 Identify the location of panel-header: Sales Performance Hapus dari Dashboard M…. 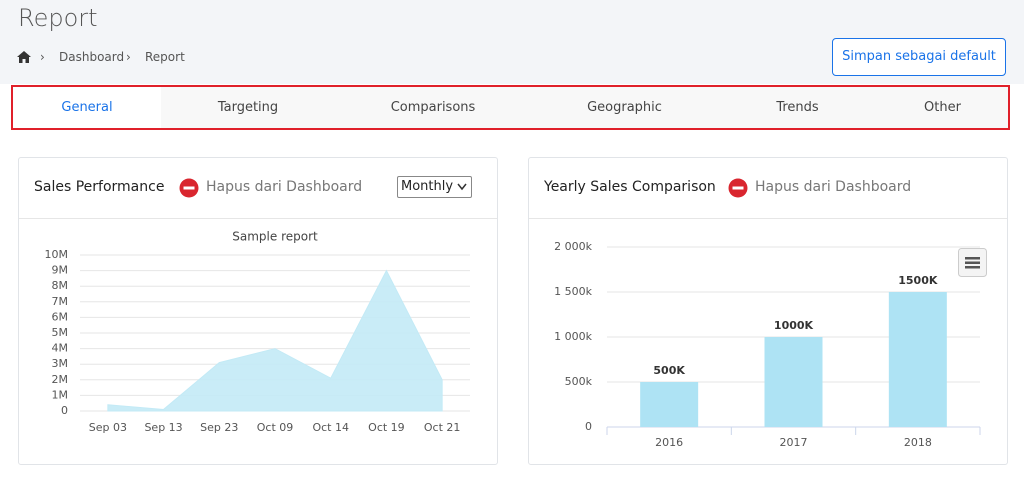
(258, 188).